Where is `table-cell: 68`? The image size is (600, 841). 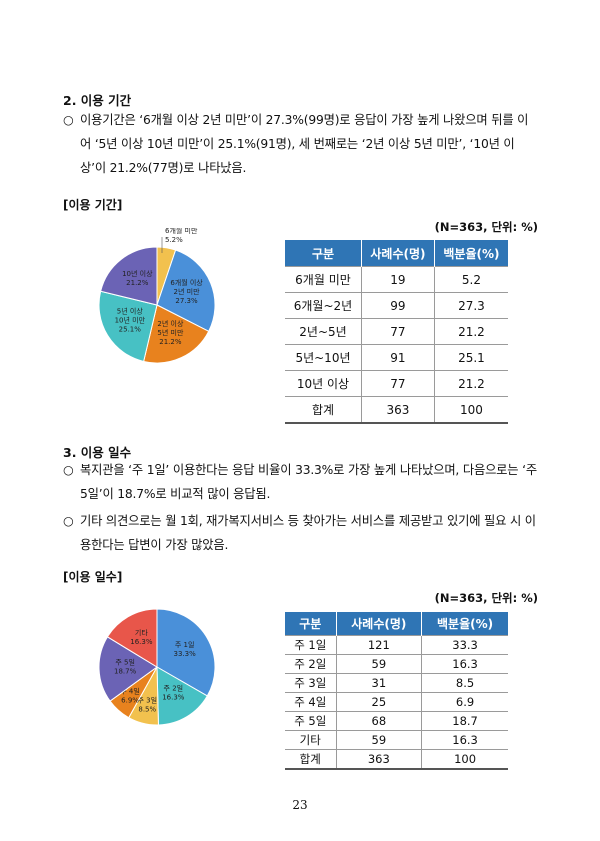
table-cell: 68 is located at coordinates (378, 721).